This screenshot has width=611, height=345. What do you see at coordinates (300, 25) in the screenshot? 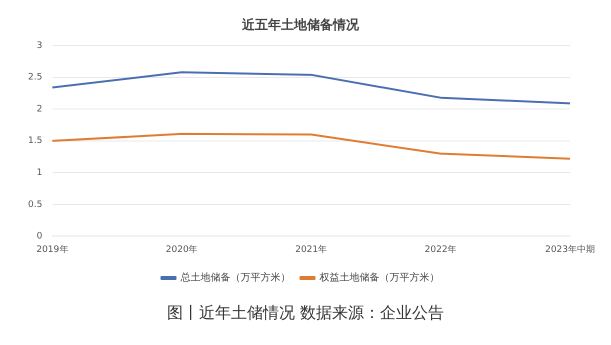
I see `chart-title: 近五年土地储备情况` at bounding box center [300, 25].